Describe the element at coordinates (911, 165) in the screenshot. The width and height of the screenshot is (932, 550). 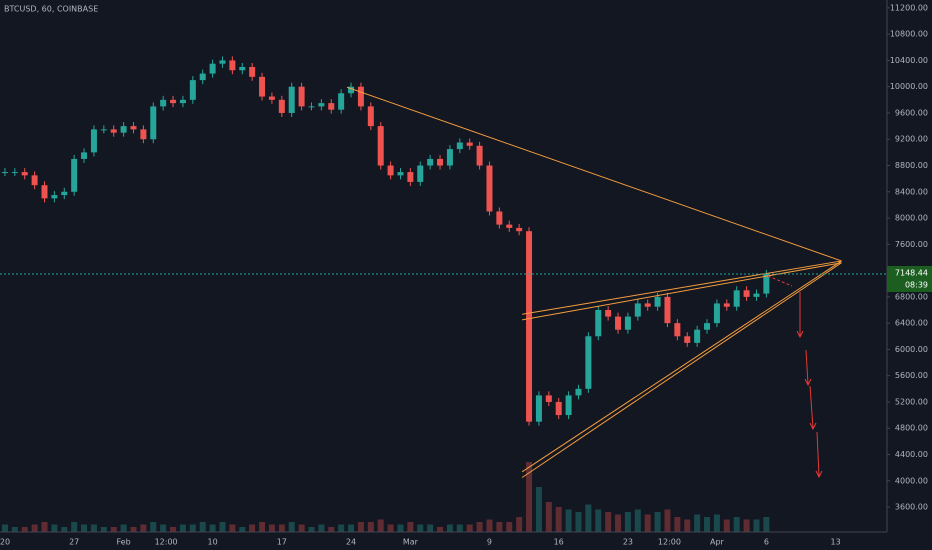
I see `y-tick-label: 8800.00` at that location.